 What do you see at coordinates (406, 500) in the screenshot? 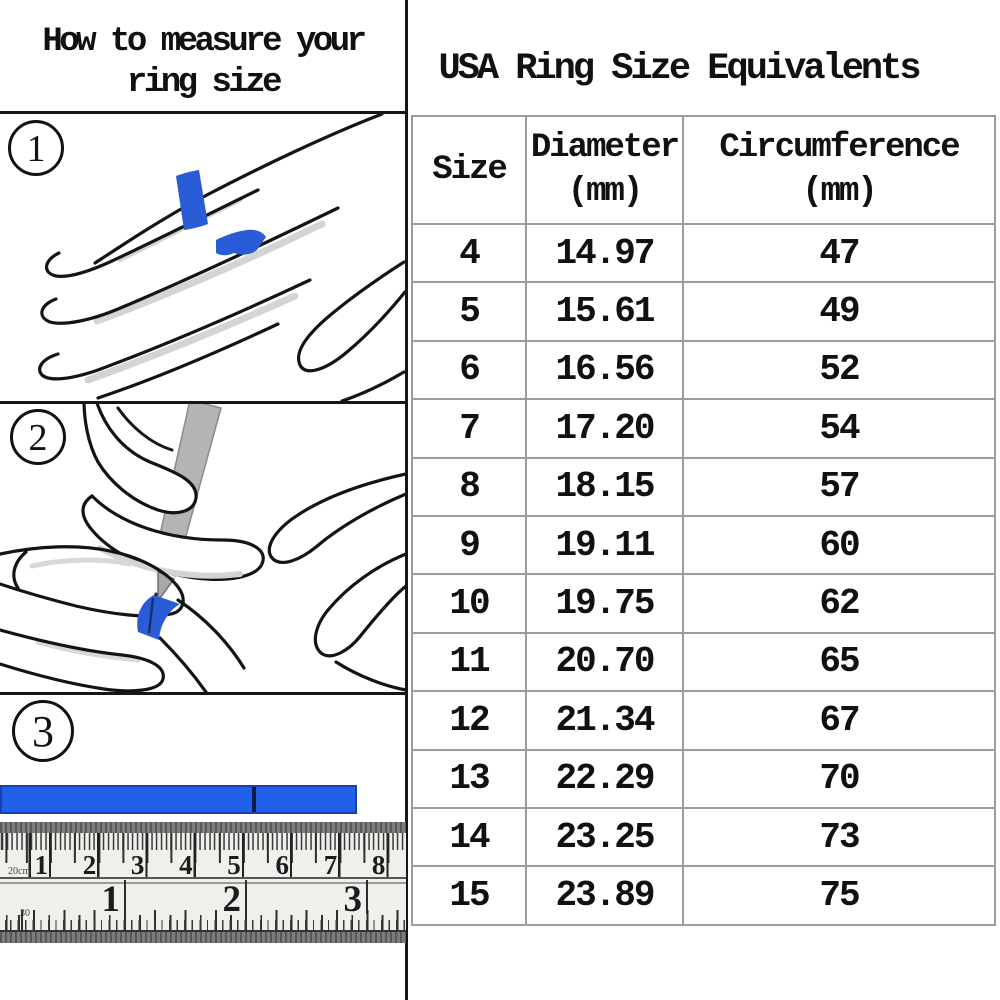
I see `panel-divider-line` at bounding box center [406, 500].